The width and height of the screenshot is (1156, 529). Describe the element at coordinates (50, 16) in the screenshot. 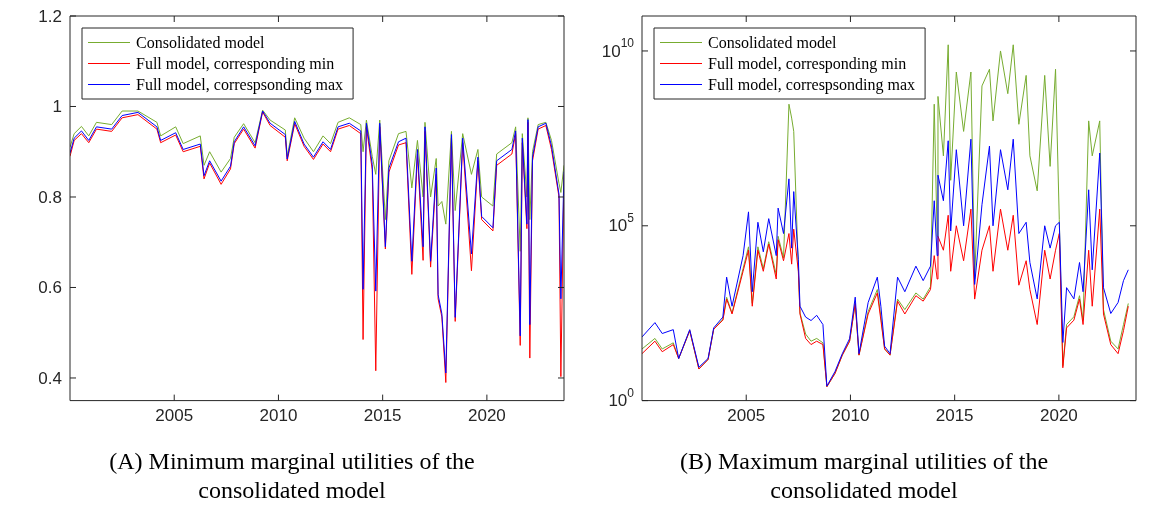

I see `y-tick-label: 1.2` at that location.